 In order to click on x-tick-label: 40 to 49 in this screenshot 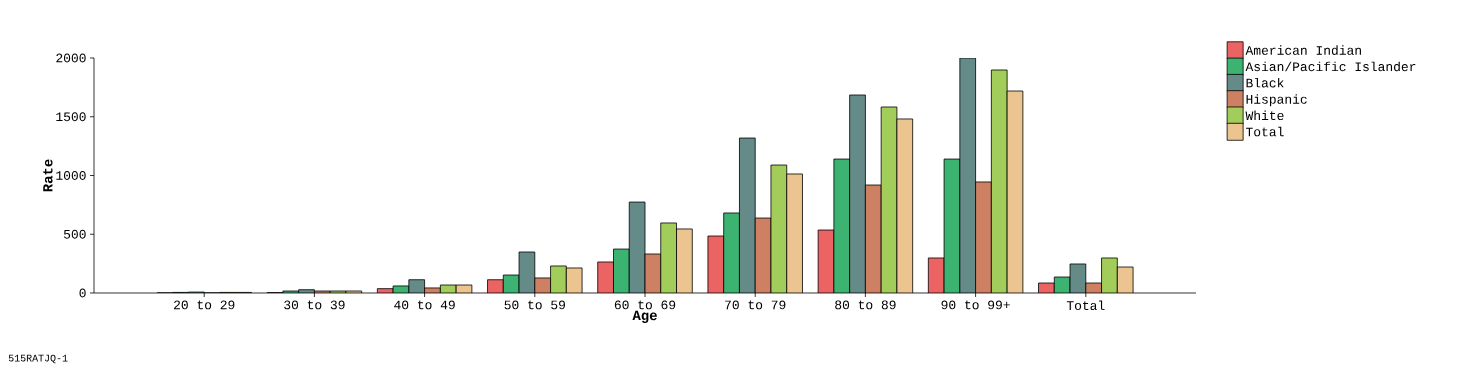, I will do `click(424, 305)`.